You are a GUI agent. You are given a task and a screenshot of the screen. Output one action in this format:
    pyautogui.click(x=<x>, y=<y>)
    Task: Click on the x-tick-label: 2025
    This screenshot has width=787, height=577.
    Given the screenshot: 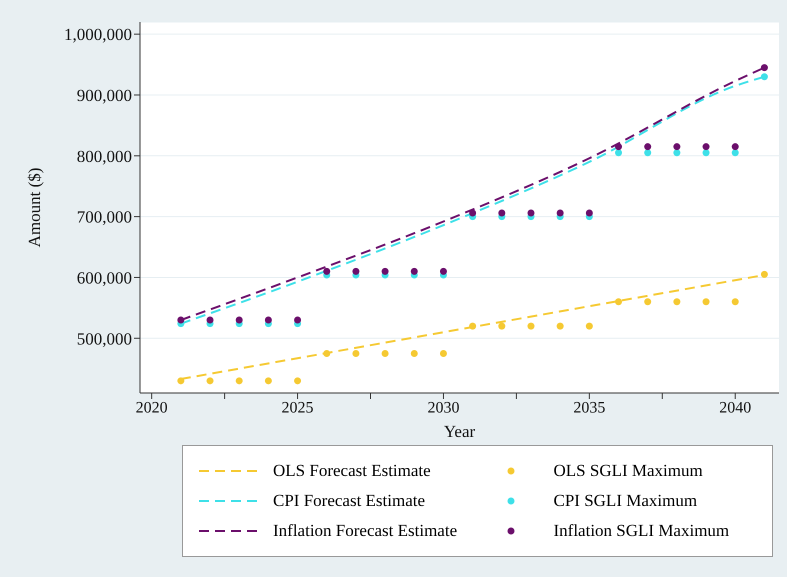 What is the action you would take?
    pyautogui.click(x=298, y=407)
    